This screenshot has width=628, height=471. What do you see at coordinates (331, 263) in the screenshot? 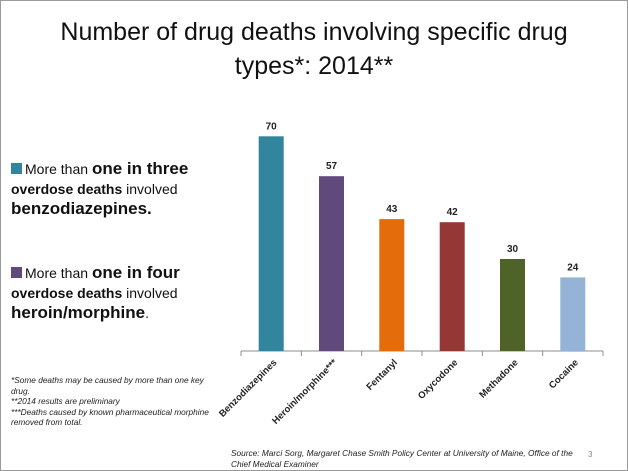
I see `bar-heroin-morphine` at bounding box center [331, 263].